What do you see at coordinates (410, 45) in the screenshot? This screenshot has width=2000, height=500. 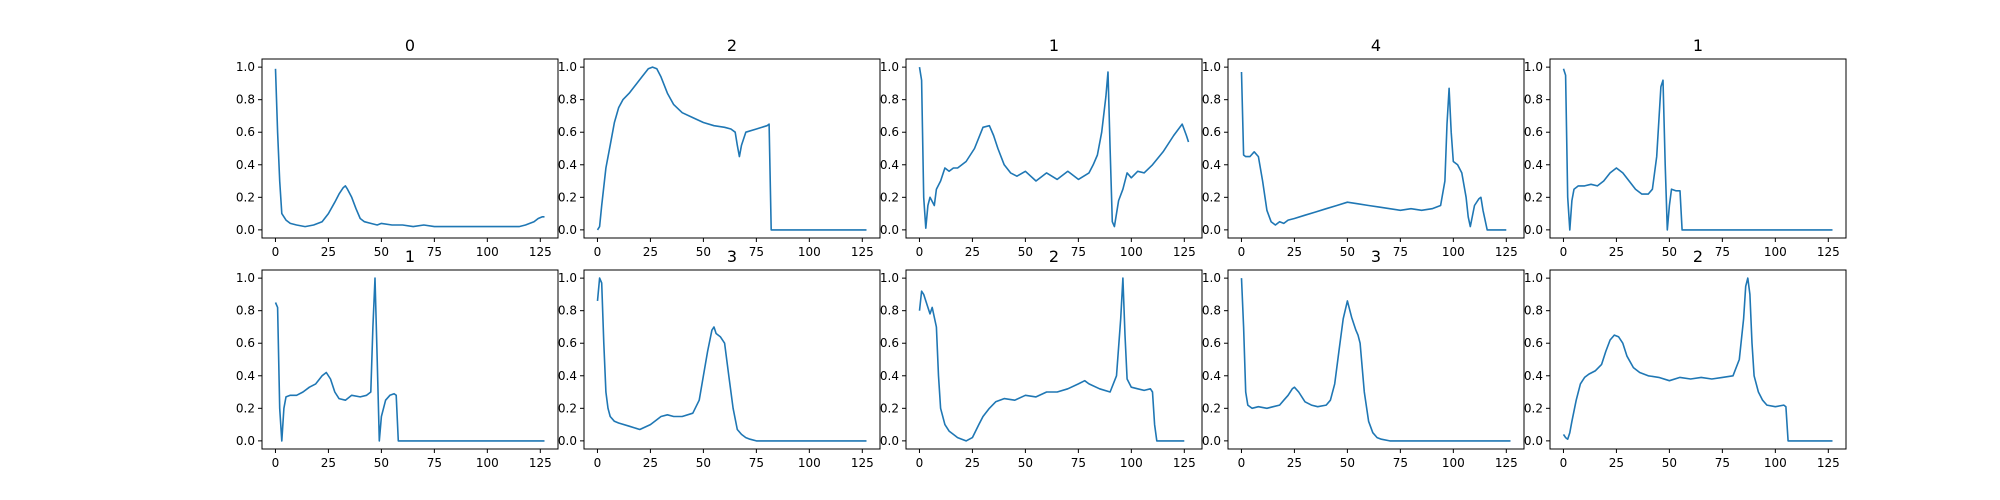 I see `subplot-title: 0` at bounding box center [410, 45].